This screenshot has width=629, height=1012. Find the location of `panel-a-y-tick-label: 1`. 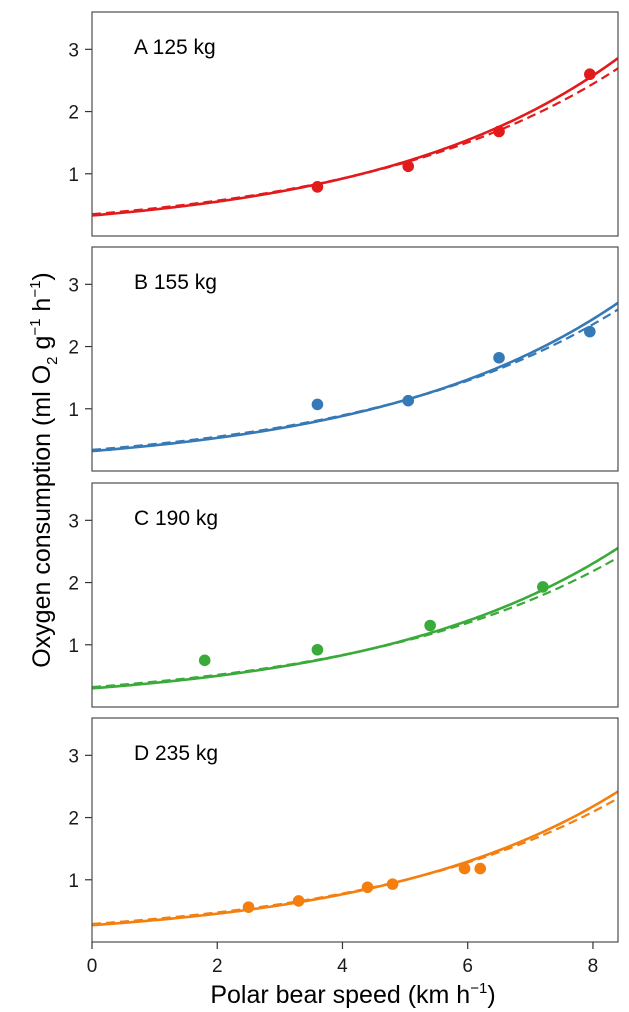

panel-a-y-tick-label: 1 is located at coordinates (73, 175).